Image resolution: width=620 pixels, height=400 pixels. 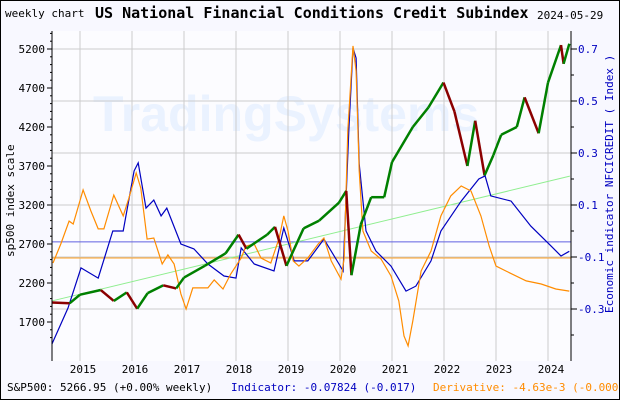 I want to click on x-tick-label: 2023, so click(x=499, y=369).